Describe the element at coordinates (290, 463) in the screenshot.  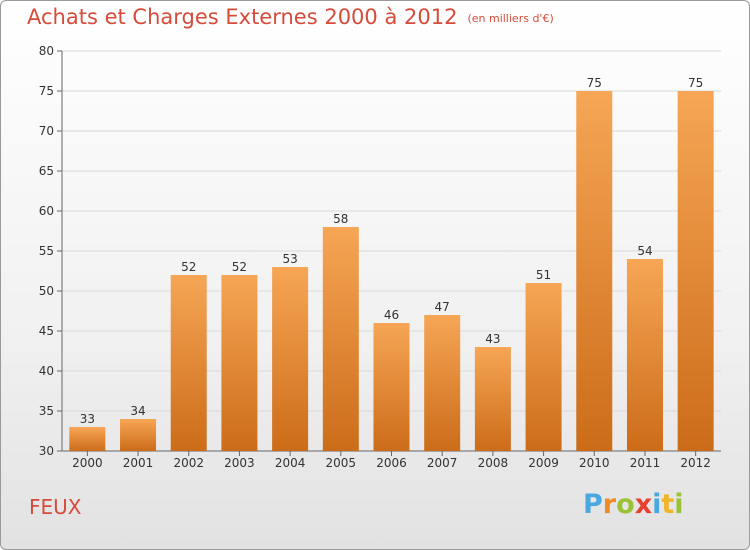
I see `x-tick-label-2004: 2004` at that location.